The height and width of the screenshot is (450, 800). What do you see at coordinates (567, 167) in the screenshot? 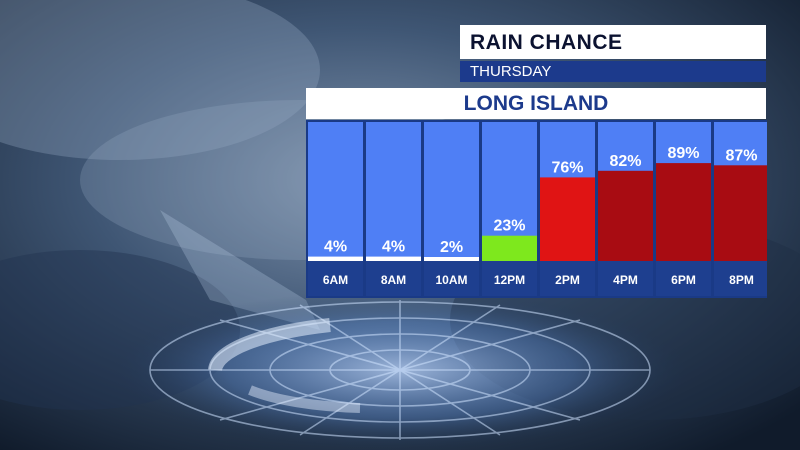
I see `bar-value-label: 76%` at bounding box center [567, 167].